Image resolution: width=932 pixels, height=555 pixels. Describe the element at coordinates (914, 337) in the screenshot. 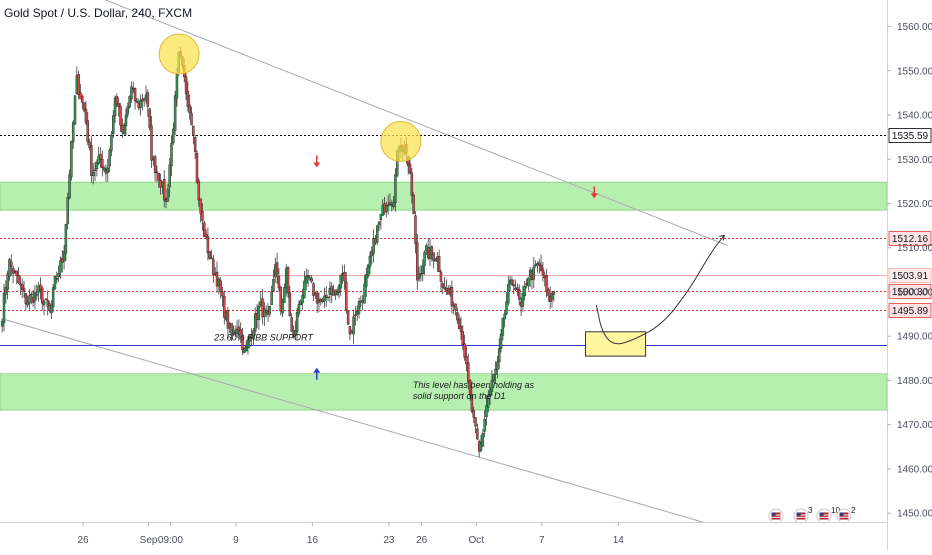

I see `y-tick-label: 1490.00` at that location.